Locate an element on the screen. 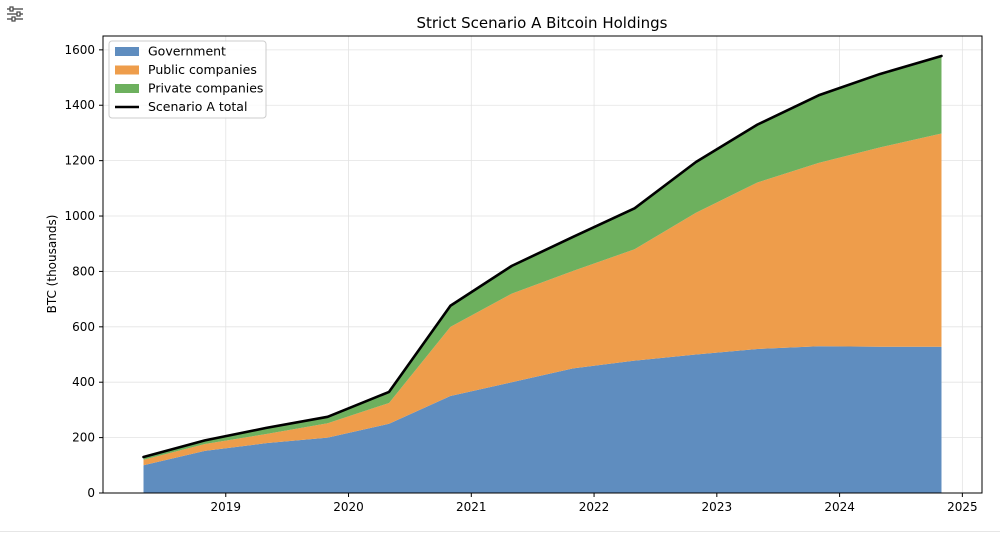 Image resolution: width=1000 pixels, height=539 pixels. bottom-divider is located at coordinates (500, 531).